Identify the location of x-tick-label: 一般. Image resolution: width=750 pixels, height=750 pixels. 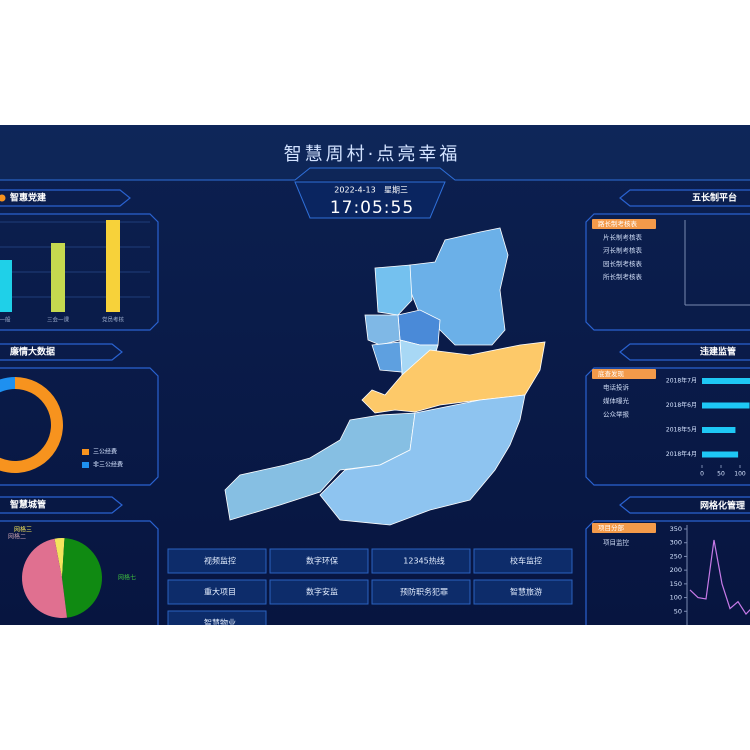
(5, 320).